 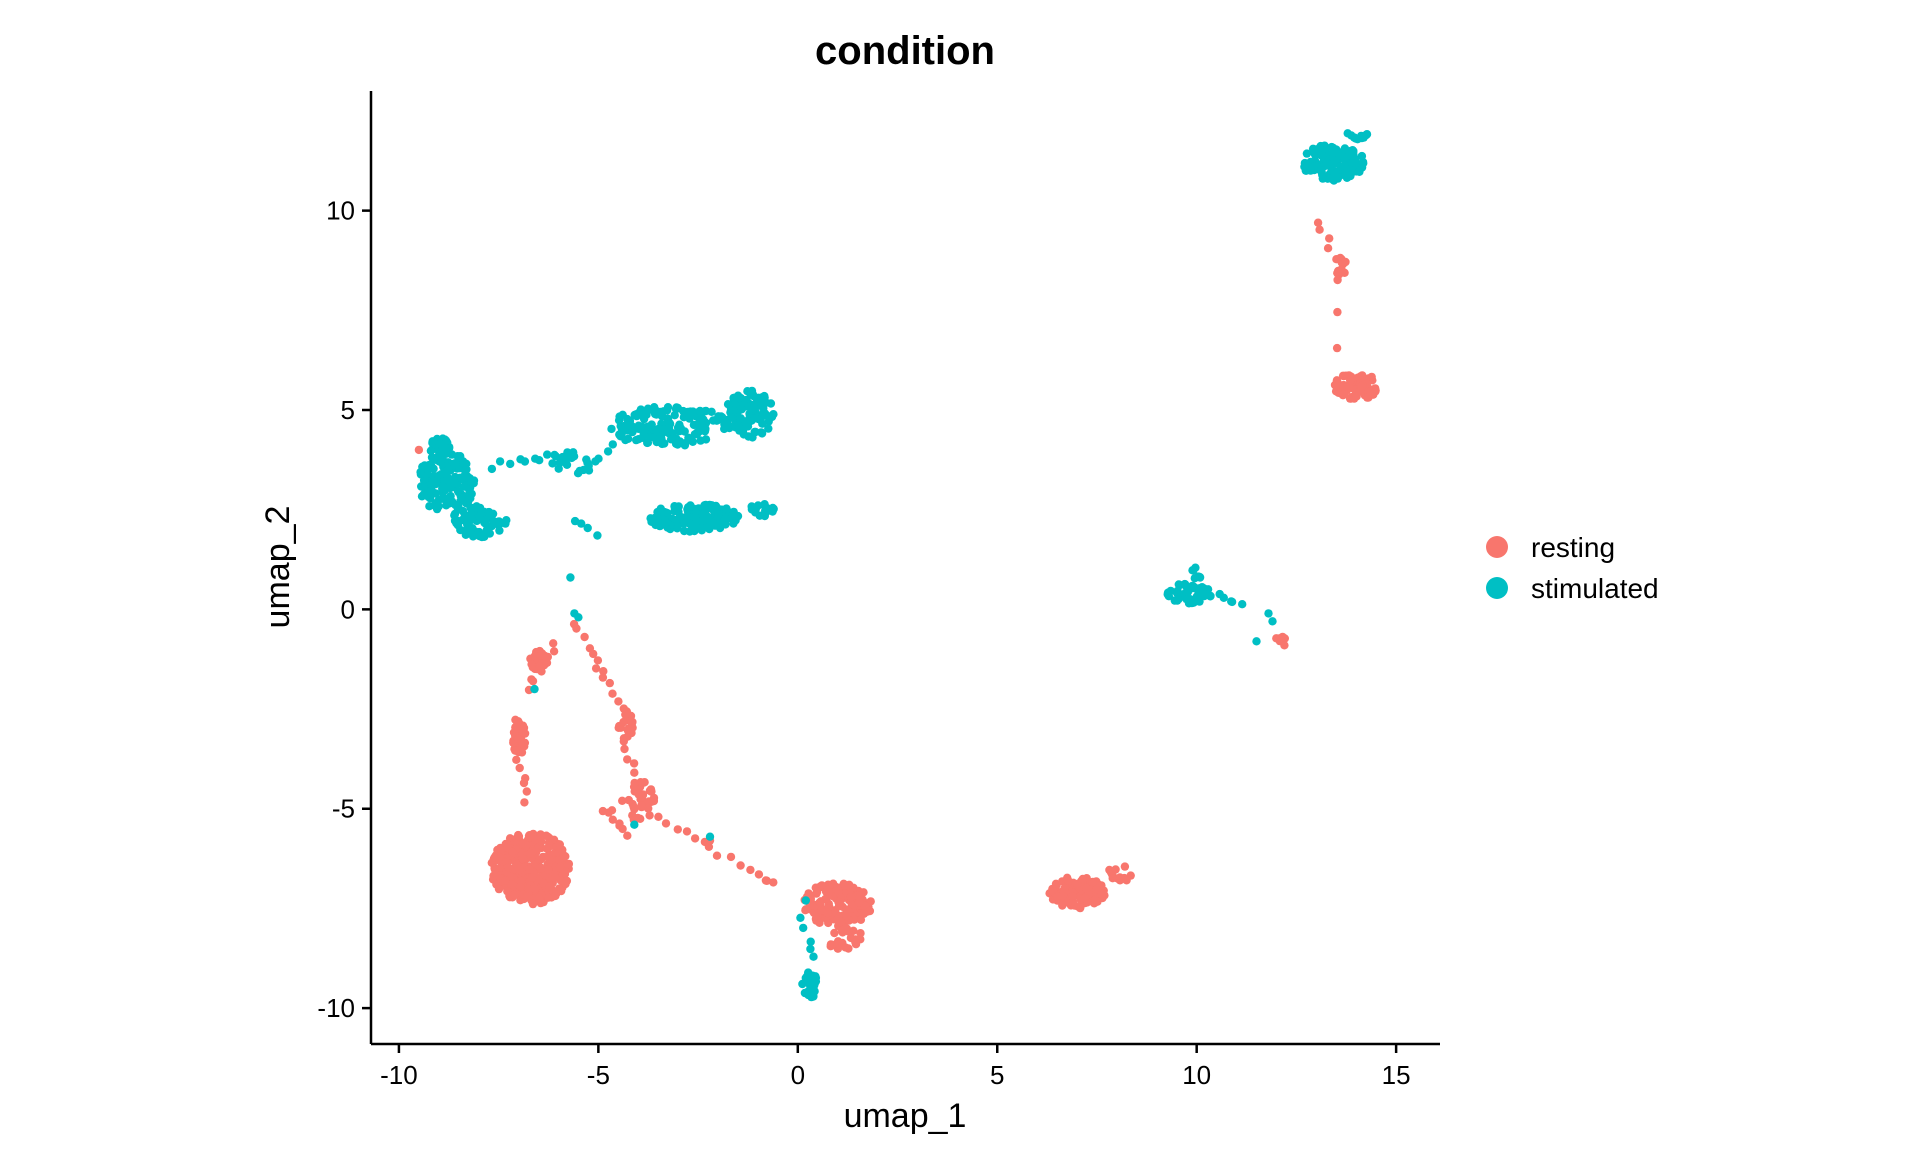 What do you see at coordinates (905, 51) in the screenshot?
I see `chart-title: condition` at bounding box center [905, 51].